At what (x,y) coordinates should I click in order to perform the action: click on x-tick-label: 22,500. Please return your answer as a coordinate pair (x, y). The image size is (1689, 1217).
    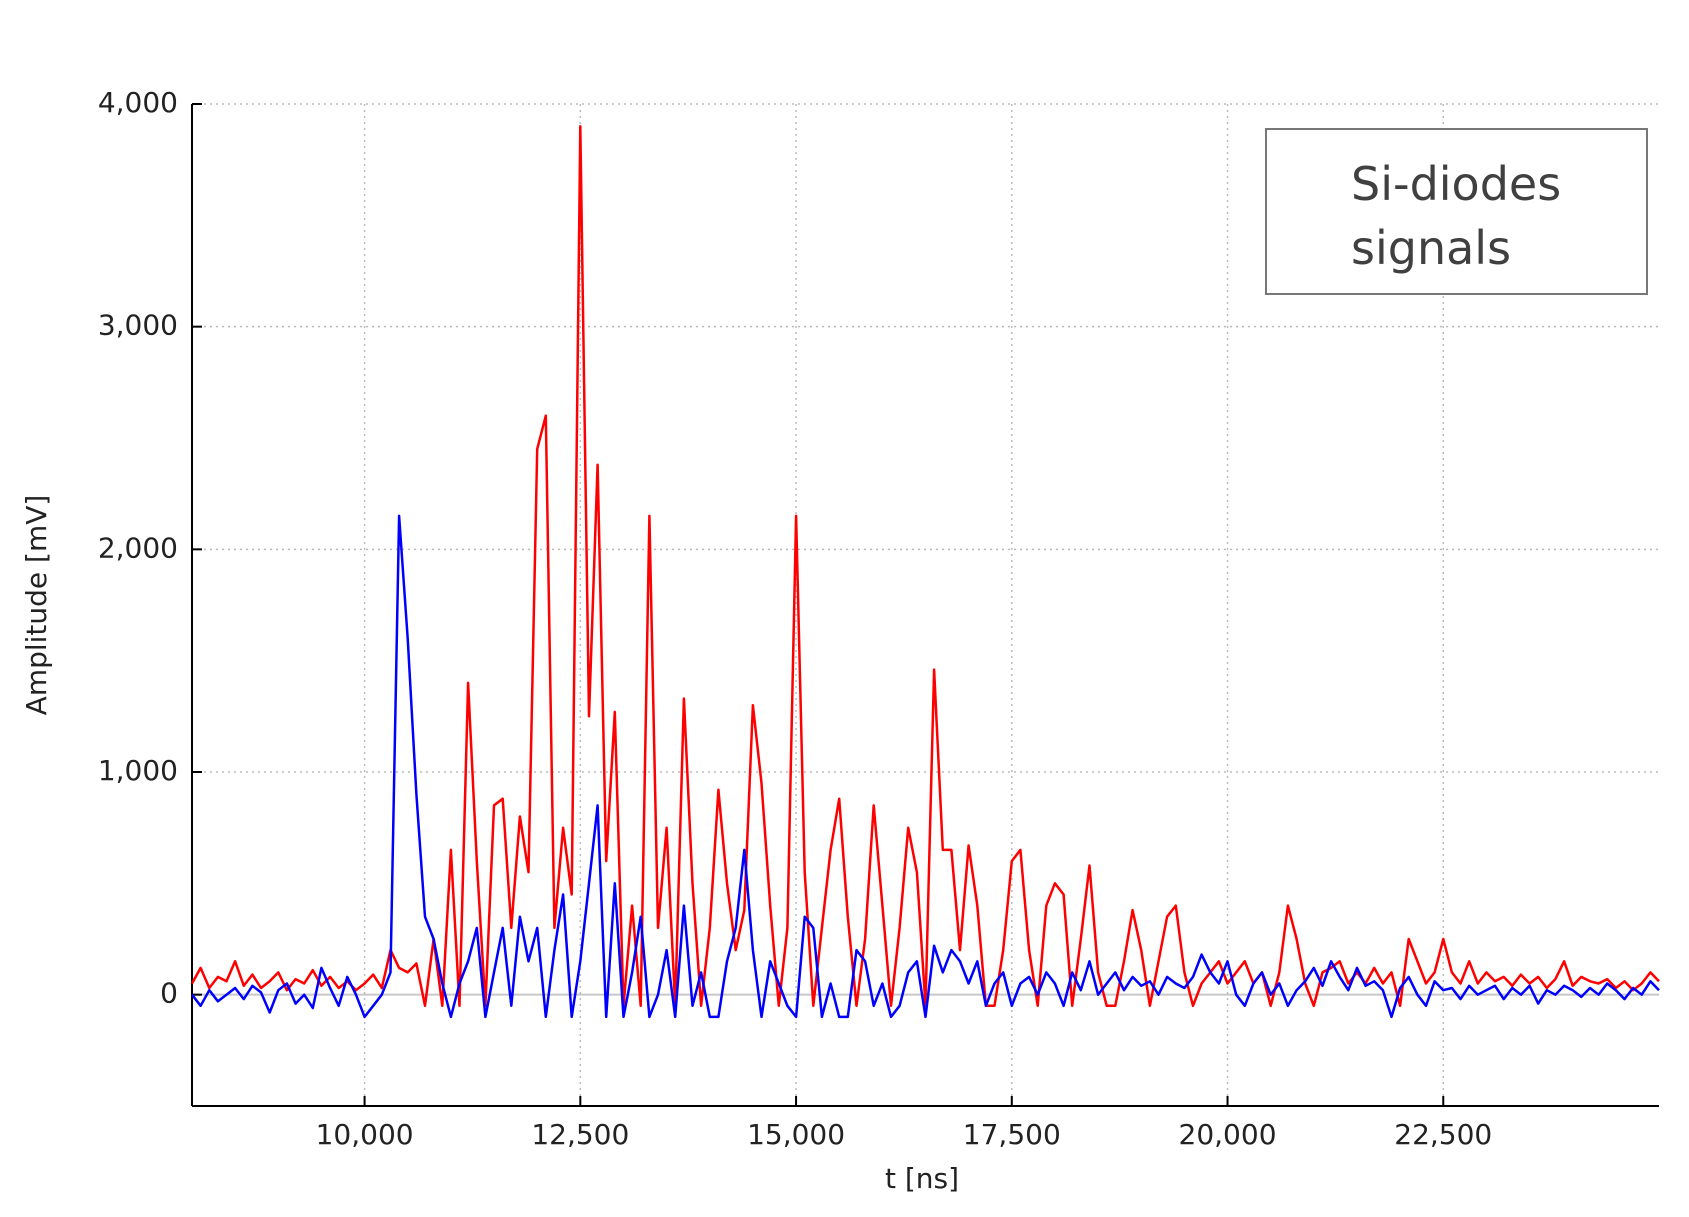
    Looking at the image, I should click on (1443, 1134).